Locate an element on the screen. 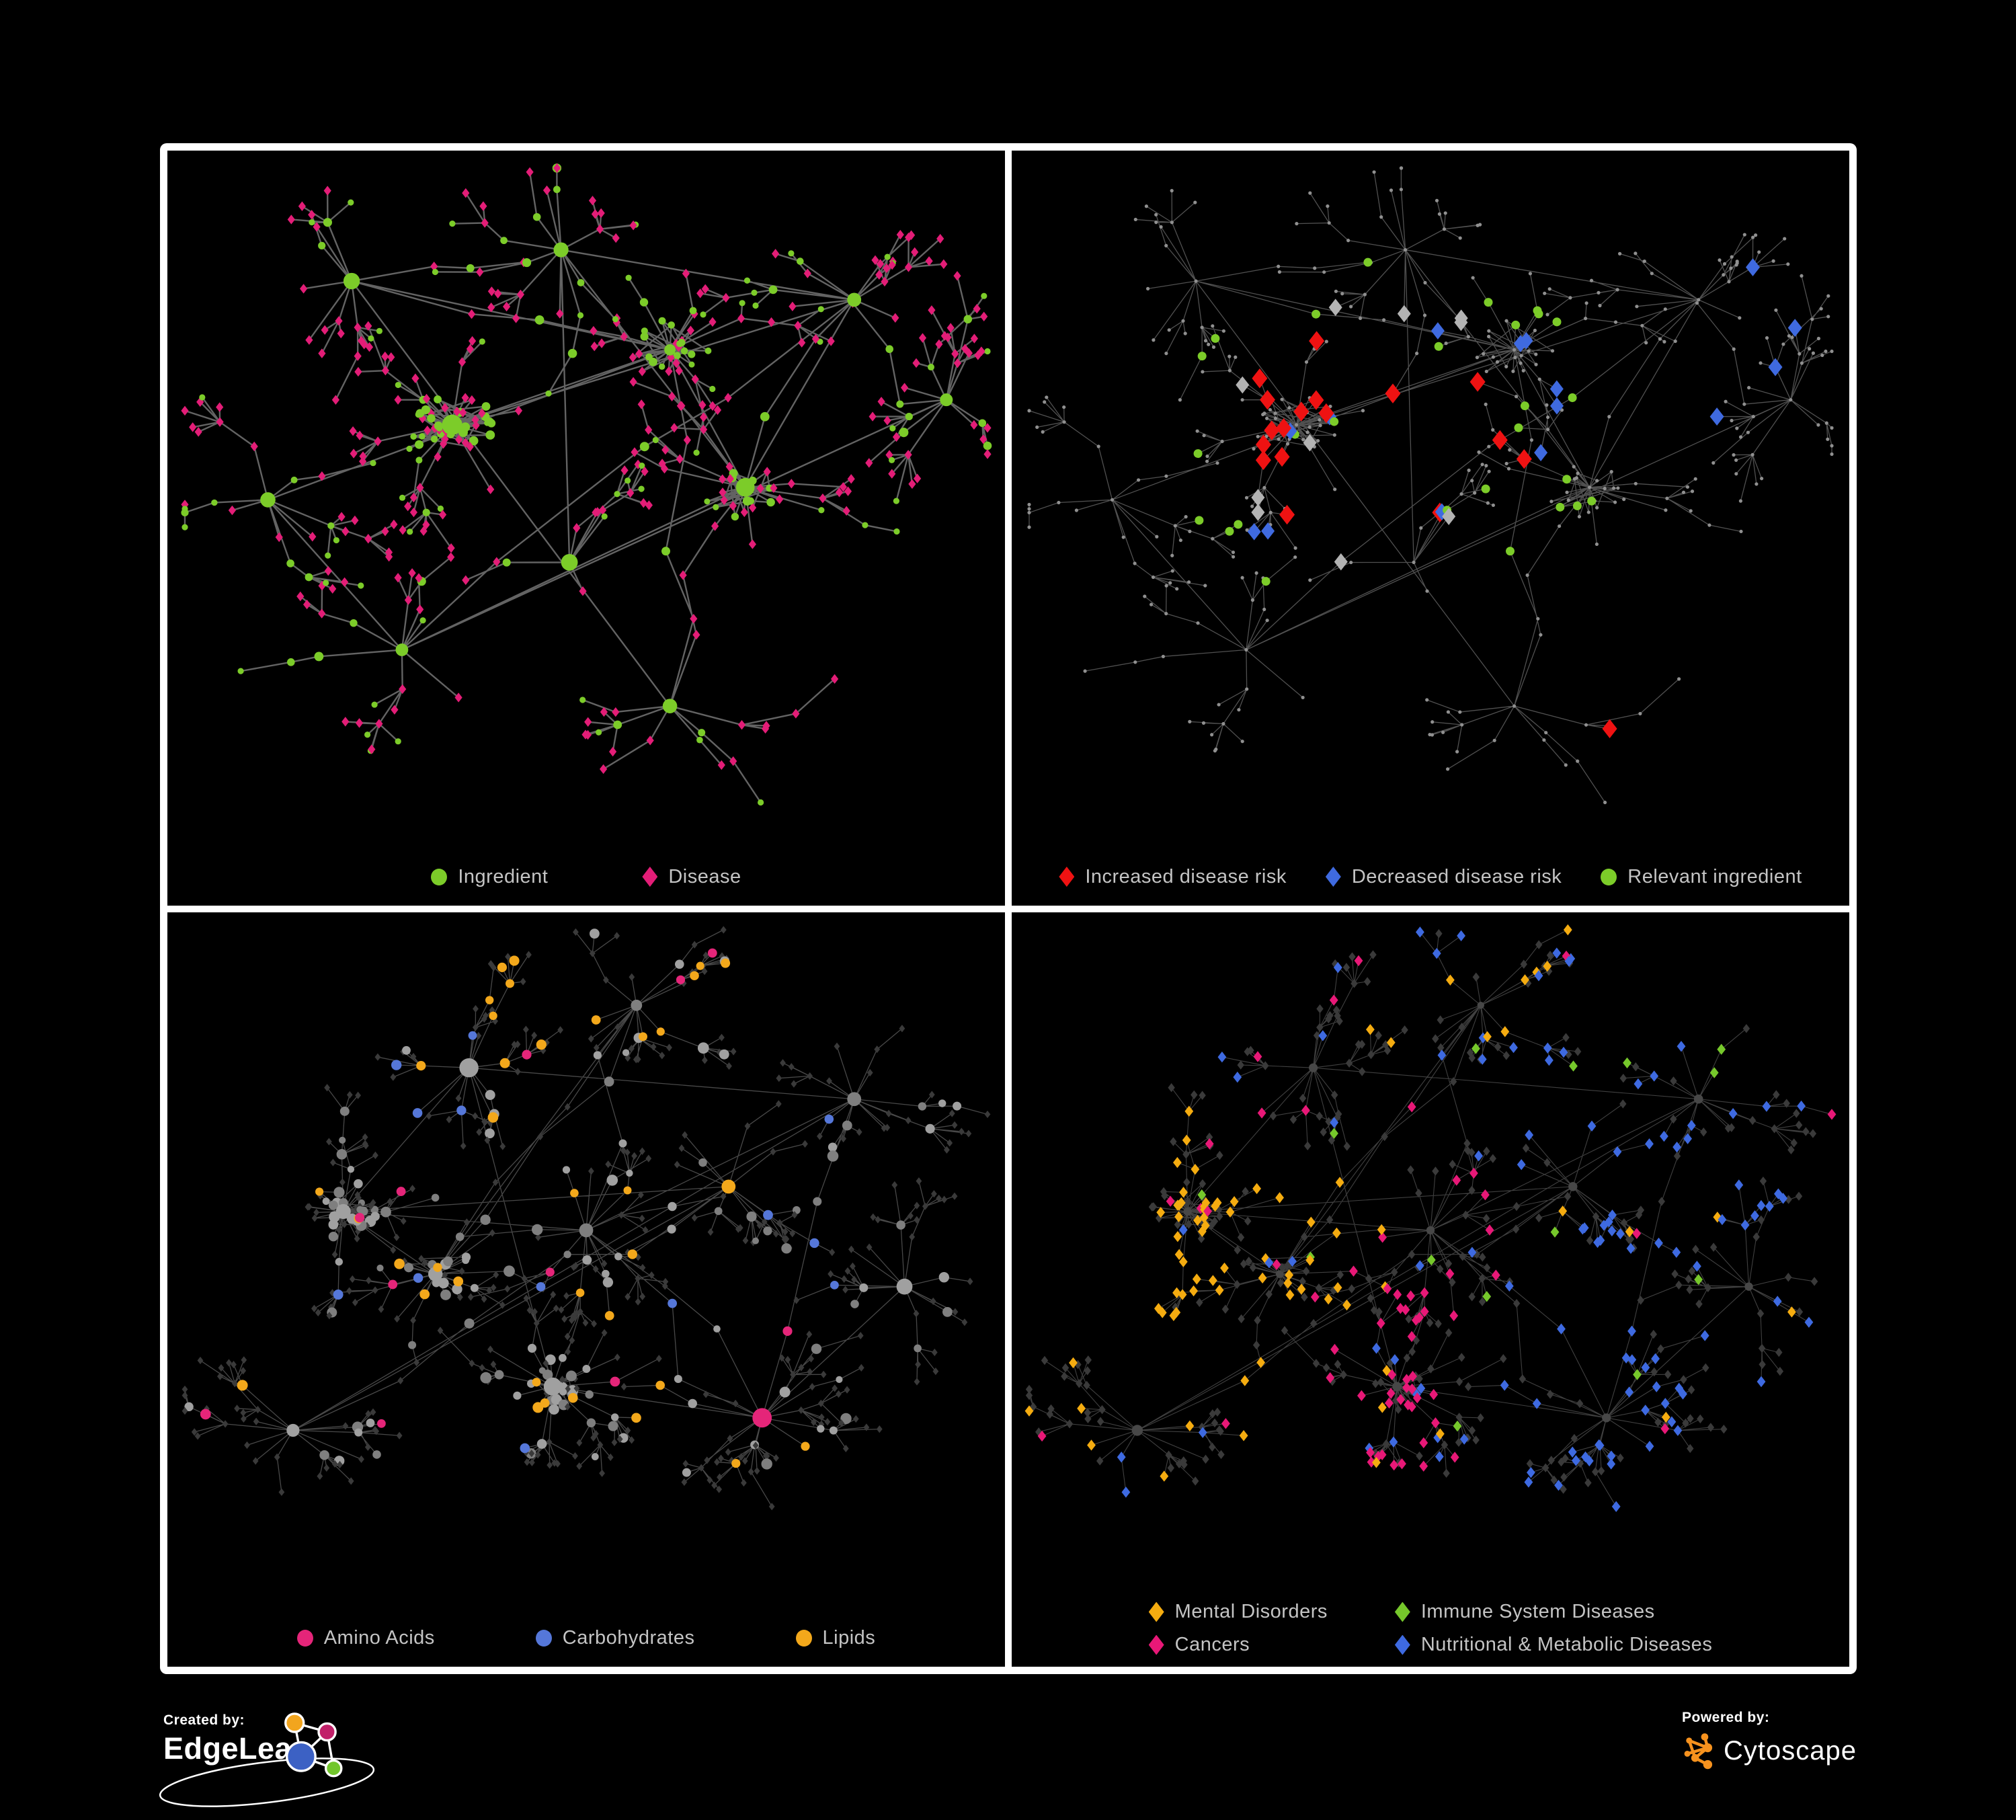 The height and width of the screenshot is (1820, 2016). legend-label: Nutritional & Metabolic Diseases is located at coordinates (1566, 1644).